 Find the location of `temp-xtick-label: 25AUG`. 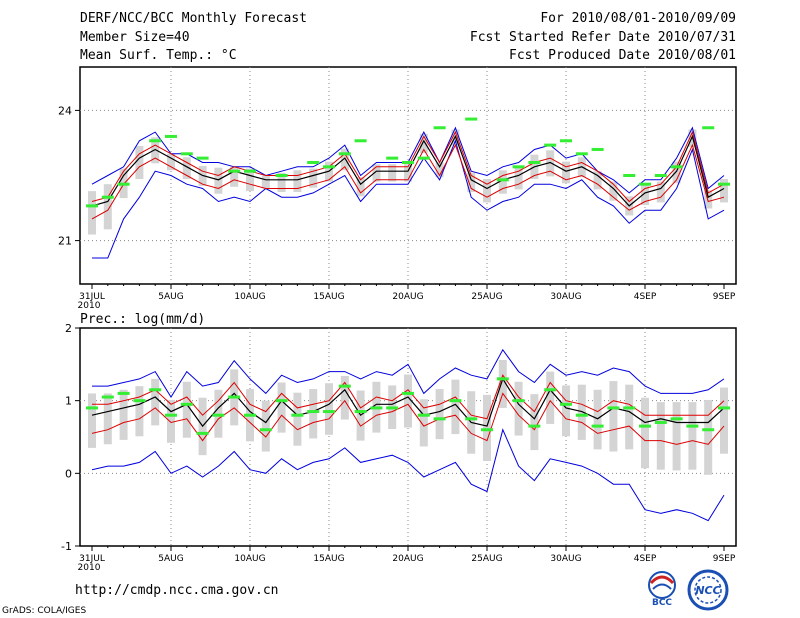

temp-xtick-label: 25AUG is located at coordinates (486, 297).